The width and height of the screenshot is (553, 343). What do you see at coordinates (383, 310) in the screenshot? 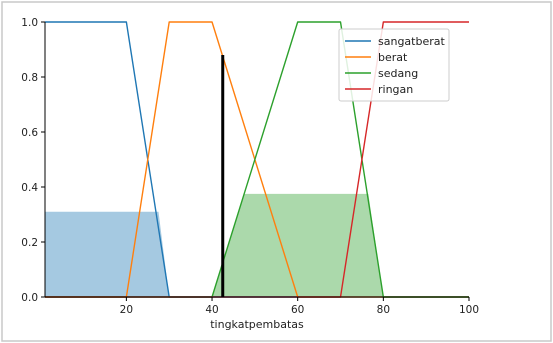
I see `x-tick-label: 80` at bounding box center [383, 310].